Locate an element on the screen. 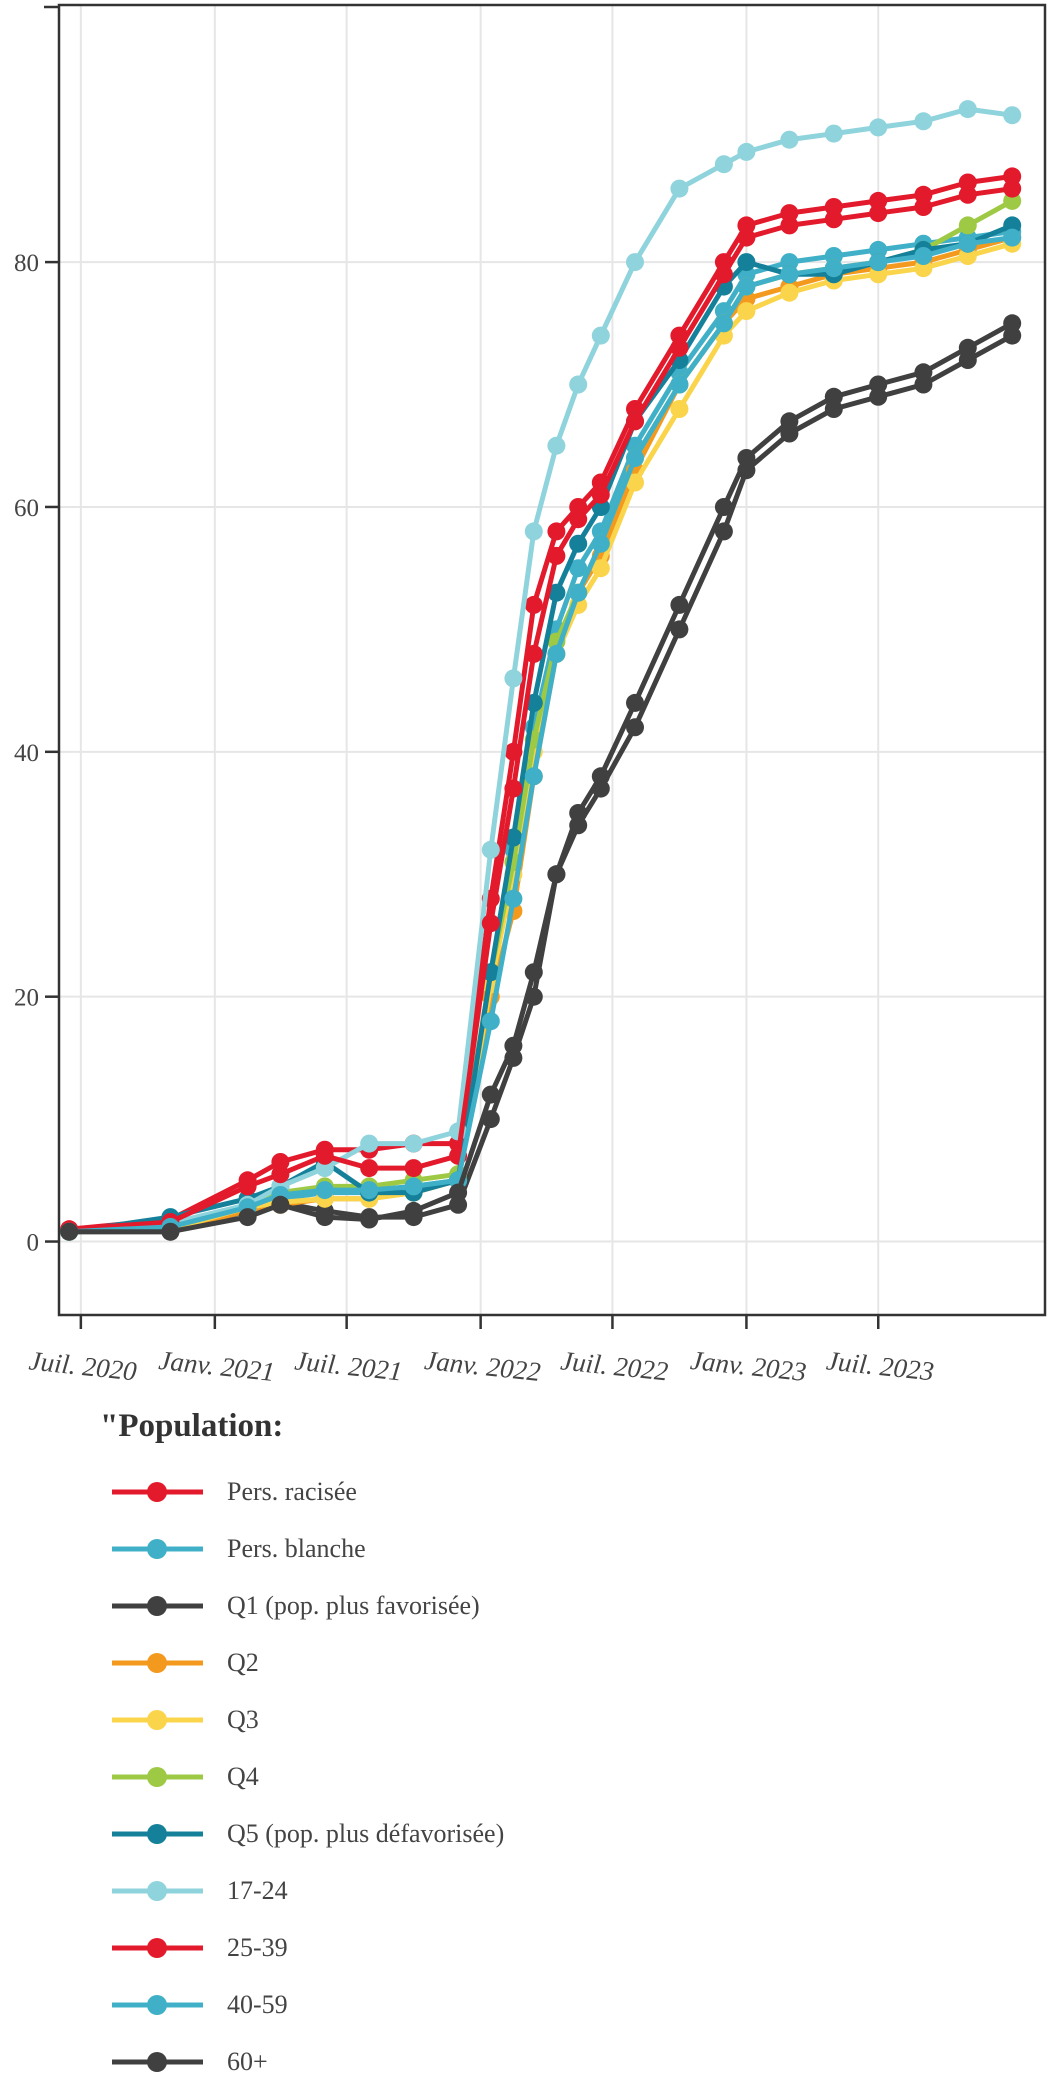 The height and width of the screenshot is (2100, 1050). legend-label: Q1 (pop. plus favorisée) is located at coordinates (353, 1605).